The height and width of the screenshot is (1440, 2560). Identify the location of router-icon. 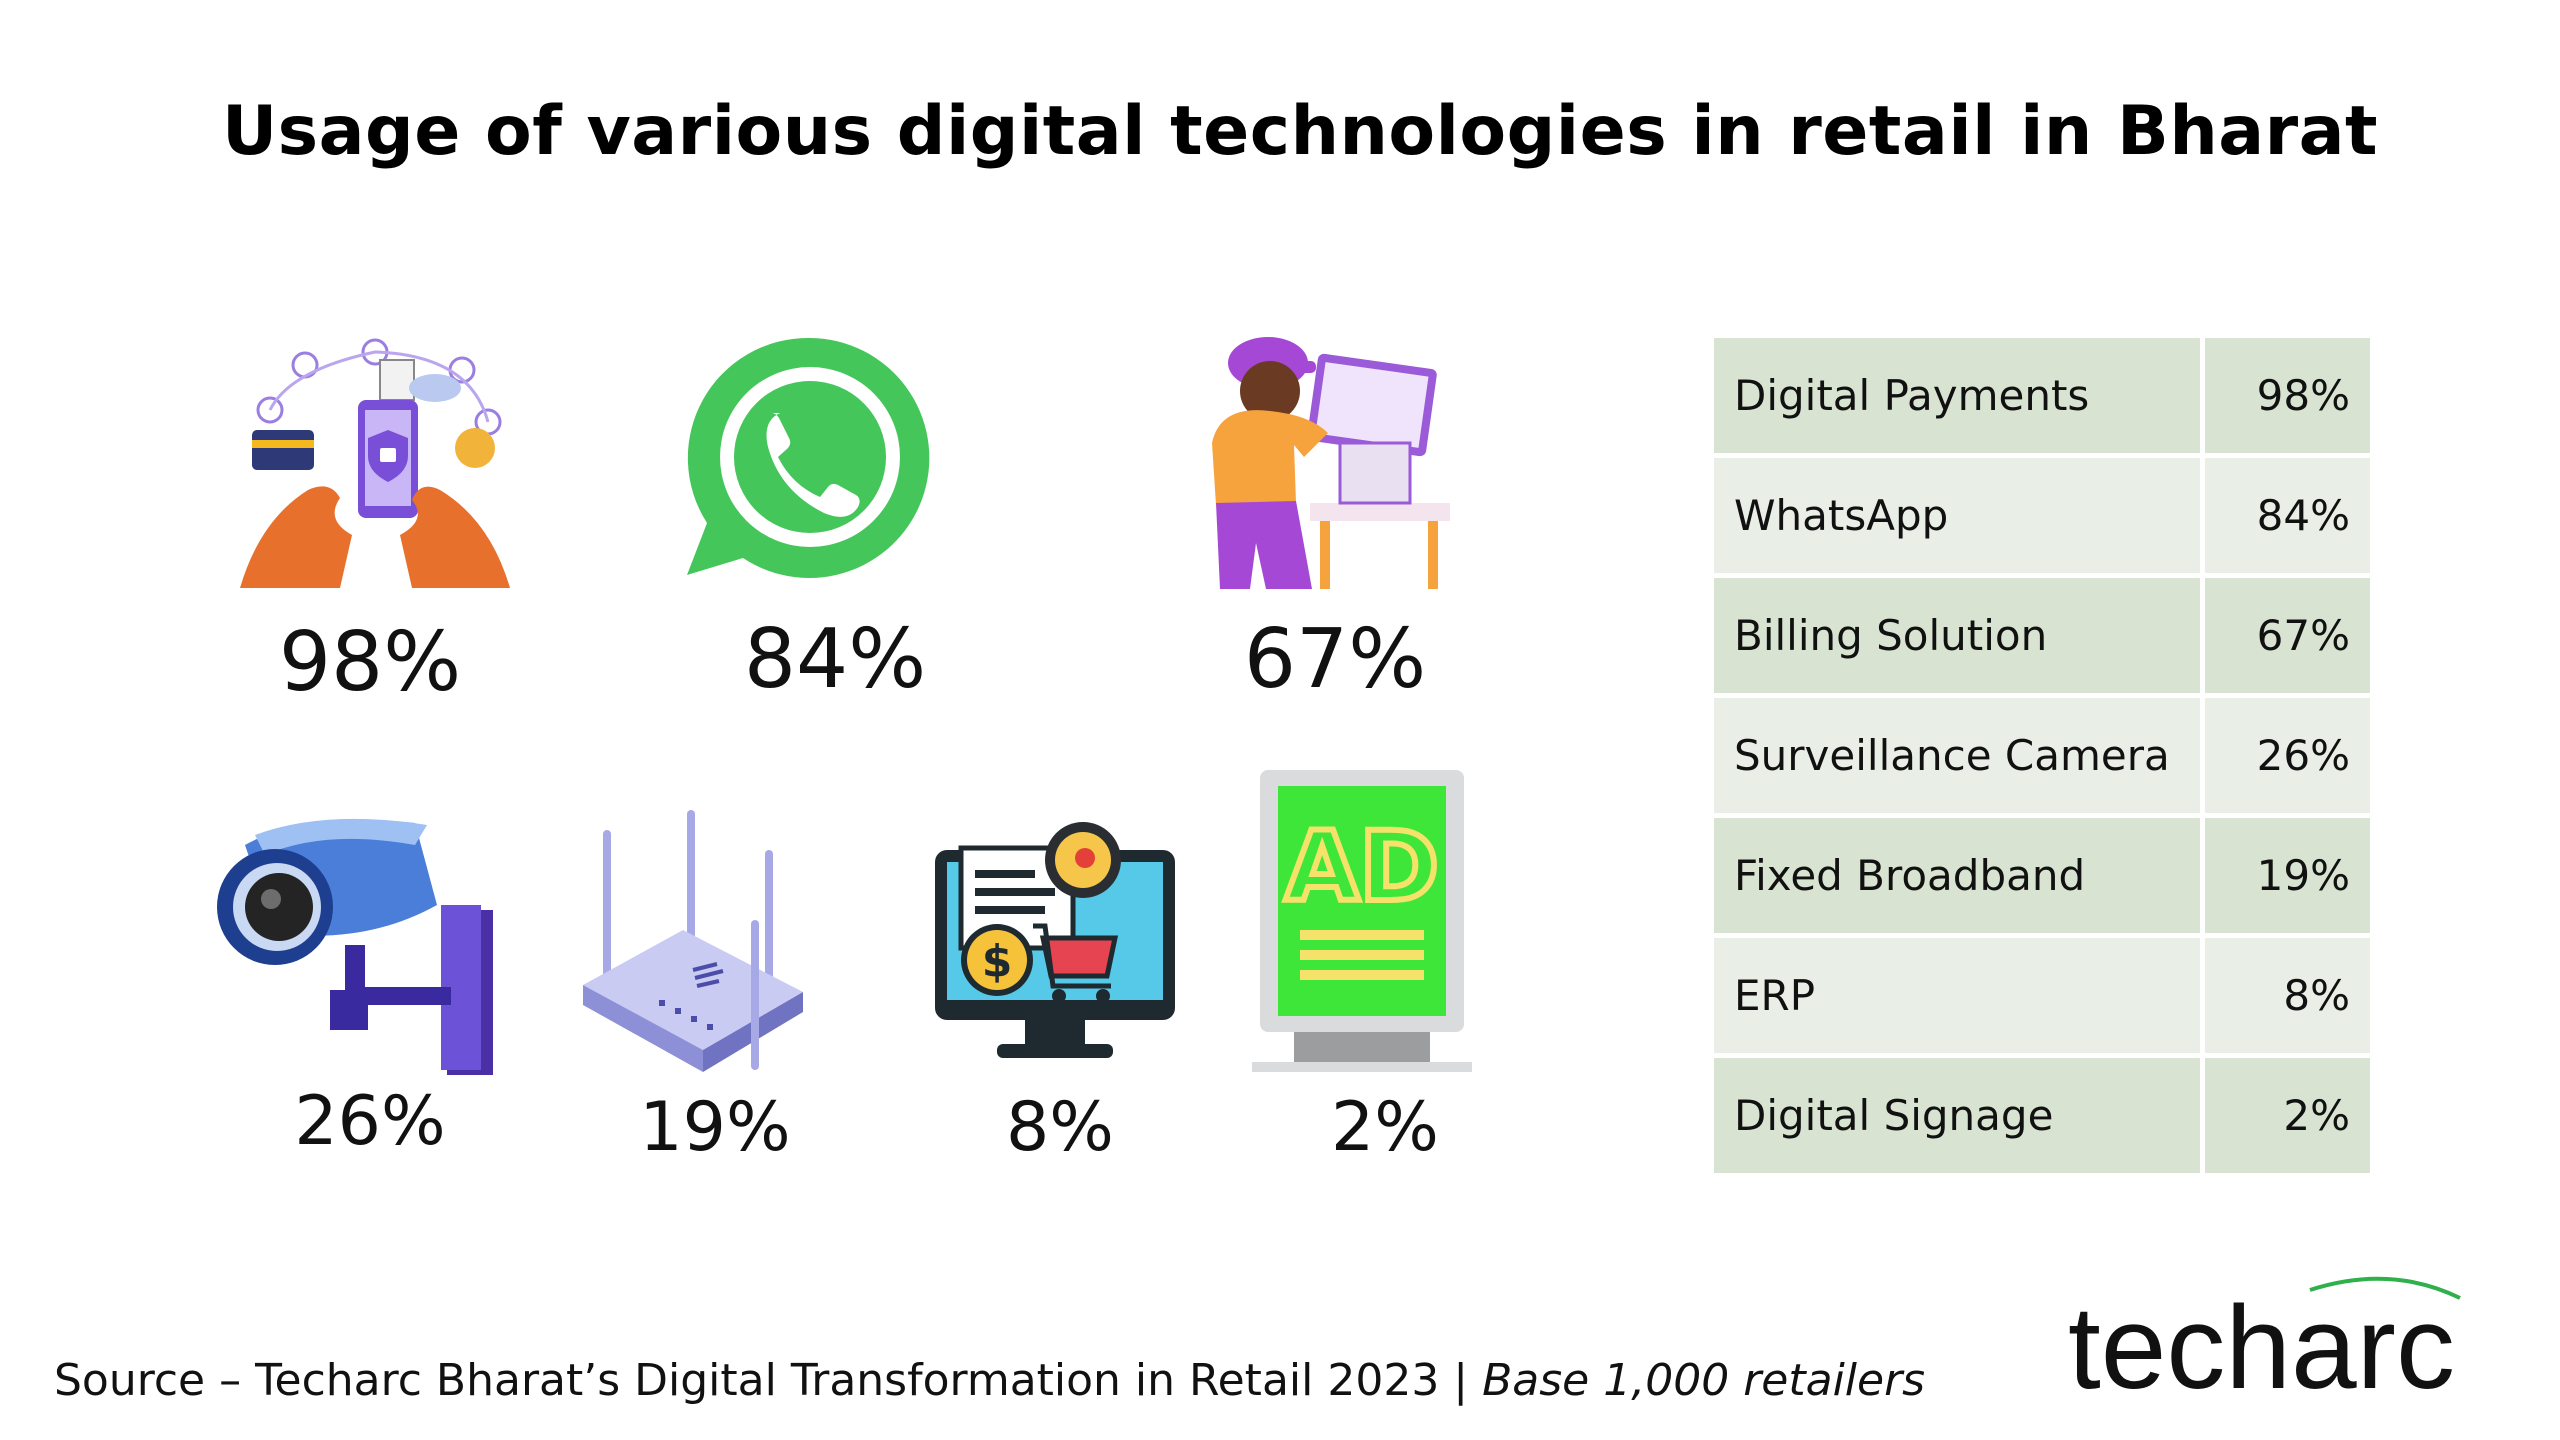
(695, 945).